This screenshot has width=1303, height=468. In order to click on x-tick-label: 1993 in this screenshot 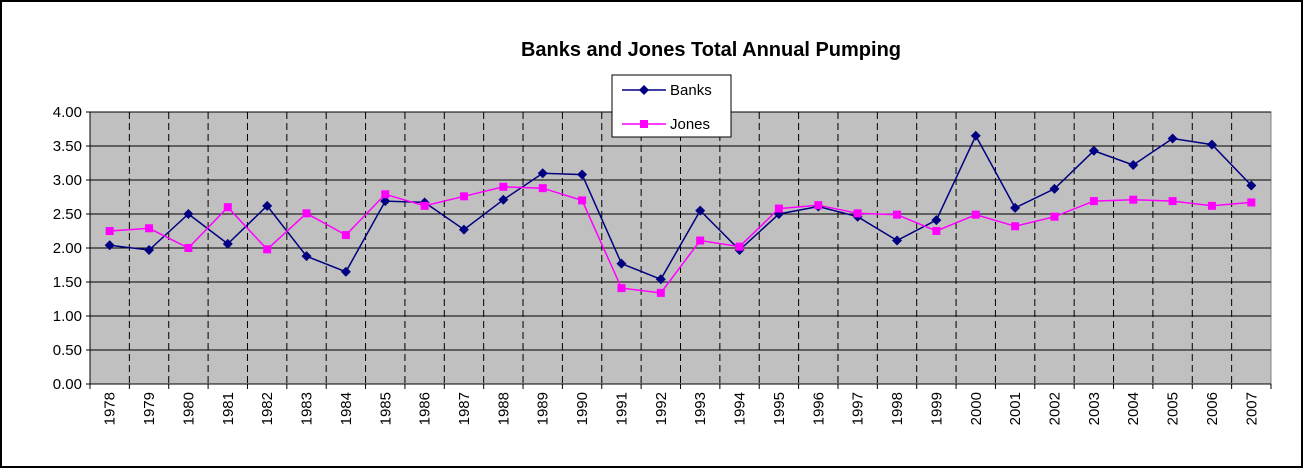, I will do `click(700, 408)`.